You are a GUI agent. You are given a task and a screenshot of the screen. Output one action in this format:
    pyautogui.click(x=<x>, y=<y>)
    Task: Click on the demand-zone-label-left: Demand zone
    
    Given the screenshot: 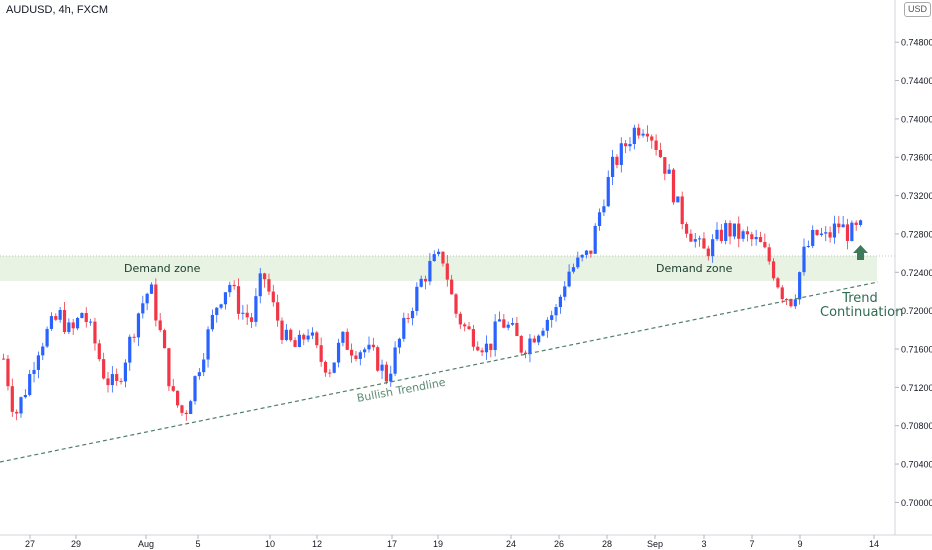 What is the action you would take?
    pyautogui.click(x=162, y=268)
    